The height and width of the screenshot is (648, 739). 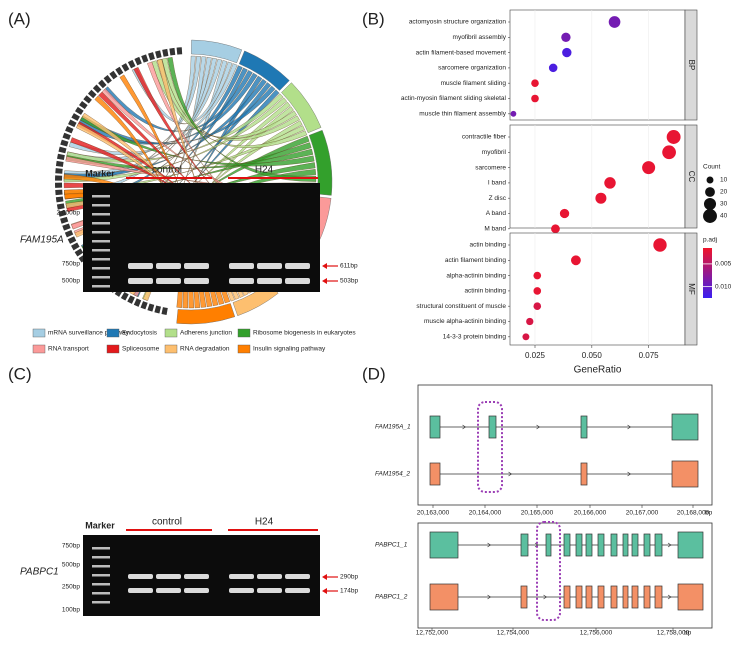 What do you see at coordinates (712, 167) in the screenshot?
I see `legend-title: Count` at bounding box center [712, 167].